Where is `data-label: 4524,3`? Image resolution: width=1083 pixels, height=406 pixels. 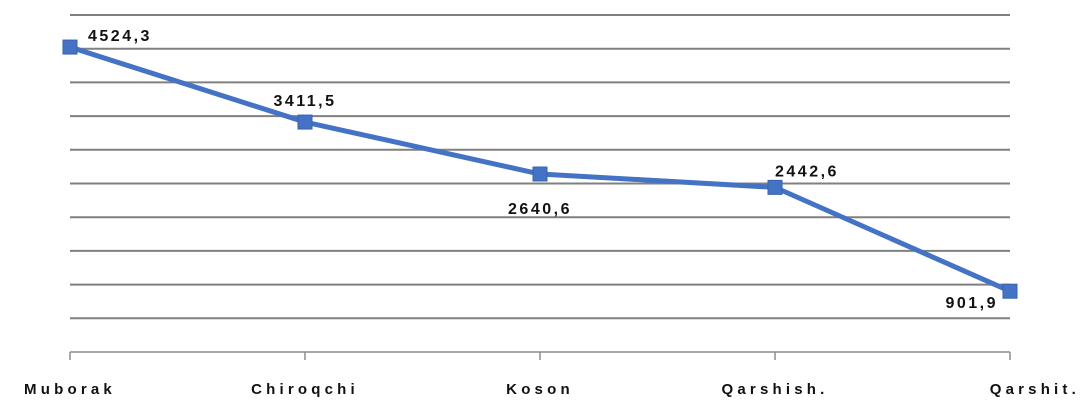 data-label: 4524,3 is located at coordinates (120, 36).